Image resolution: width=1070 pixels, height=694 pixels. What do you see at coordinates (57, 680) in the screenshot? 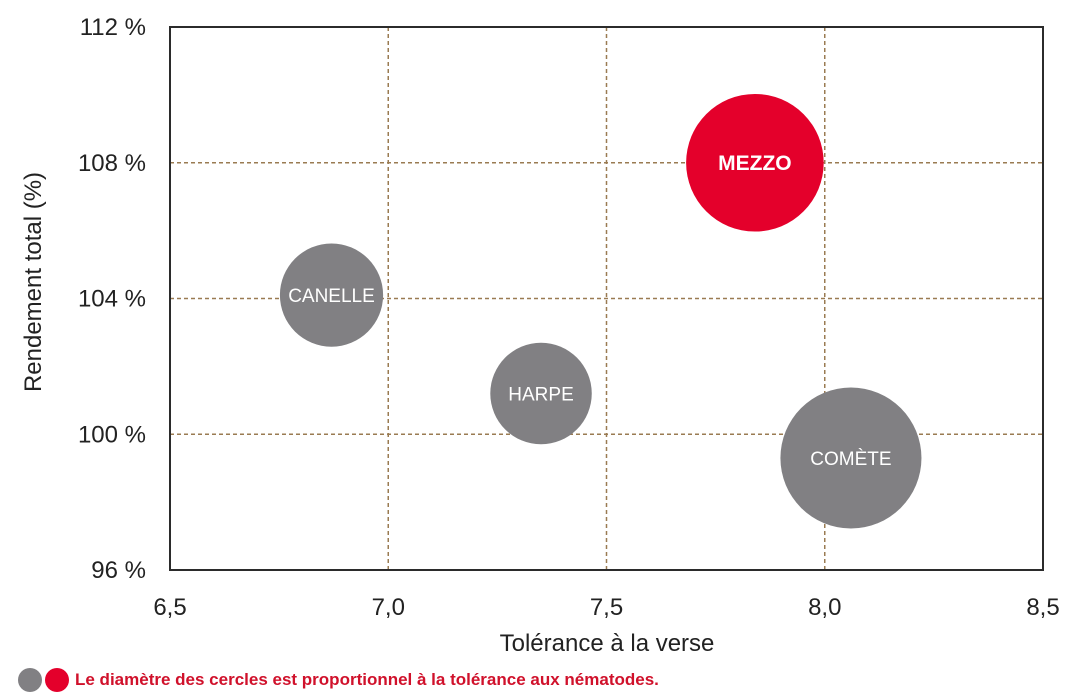
I see `legend-red-dot` at bounding box center [57, 680].